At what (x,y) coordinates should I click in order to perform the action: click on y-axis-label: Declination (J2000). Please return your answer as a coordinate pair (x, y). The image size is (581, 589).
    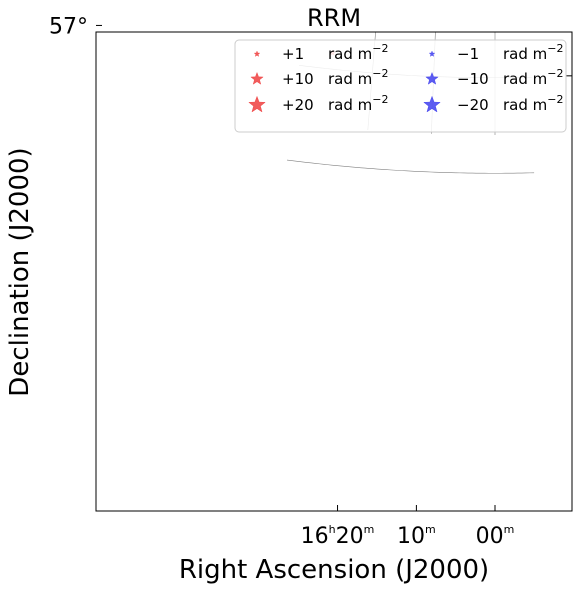
    Looking at the image, I should click on (20, 271).